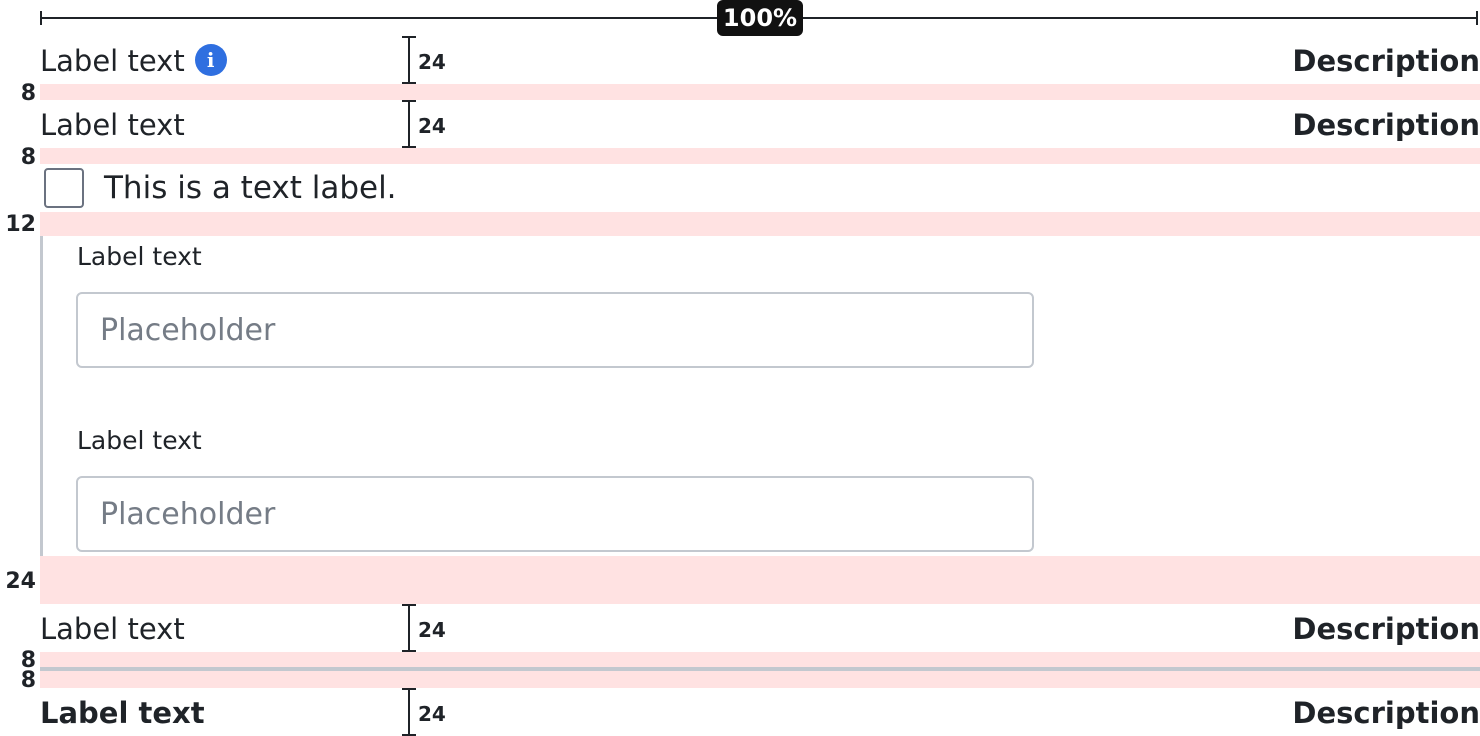  Describe the element at coordinates (760, 669) in the screenshot. I see `divider` at that location.